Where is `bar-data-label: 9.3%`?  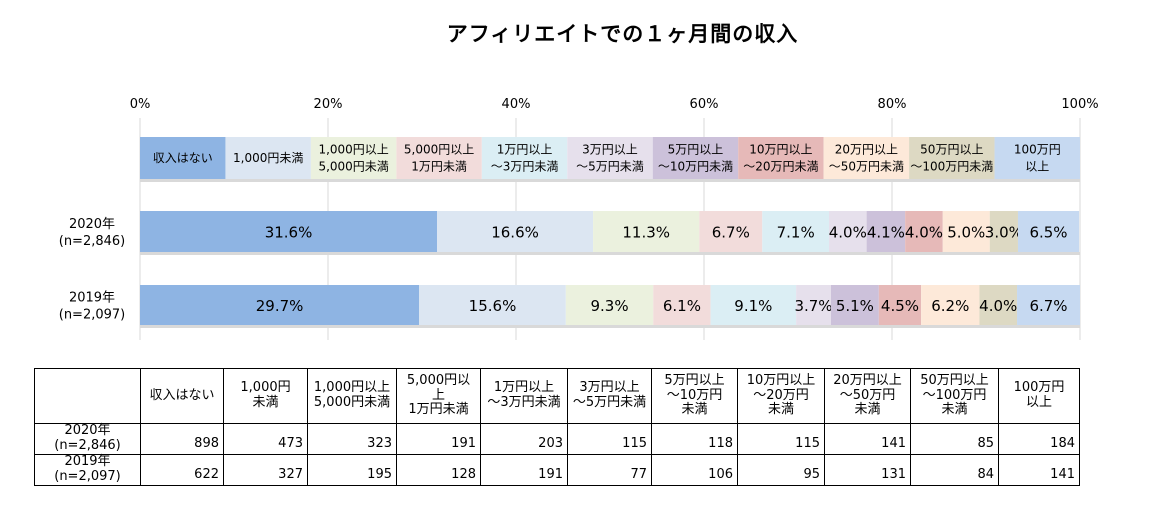
bar-data-label: 9.3% is located at coordinates (609, 306).